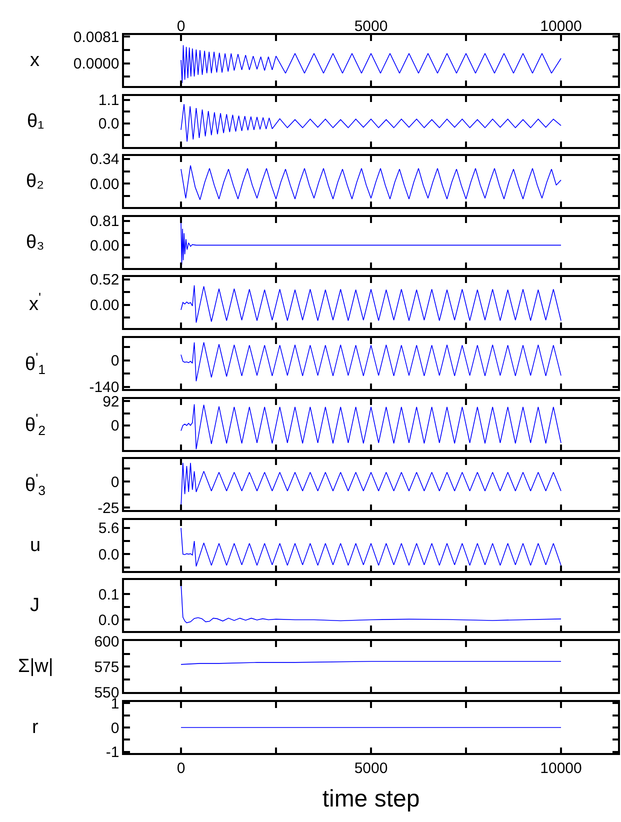 The image size is (621, 822). Describe the element at coordinates (35, 181) in the screenshot. I see `y-axis-title: θ₂` at that location.